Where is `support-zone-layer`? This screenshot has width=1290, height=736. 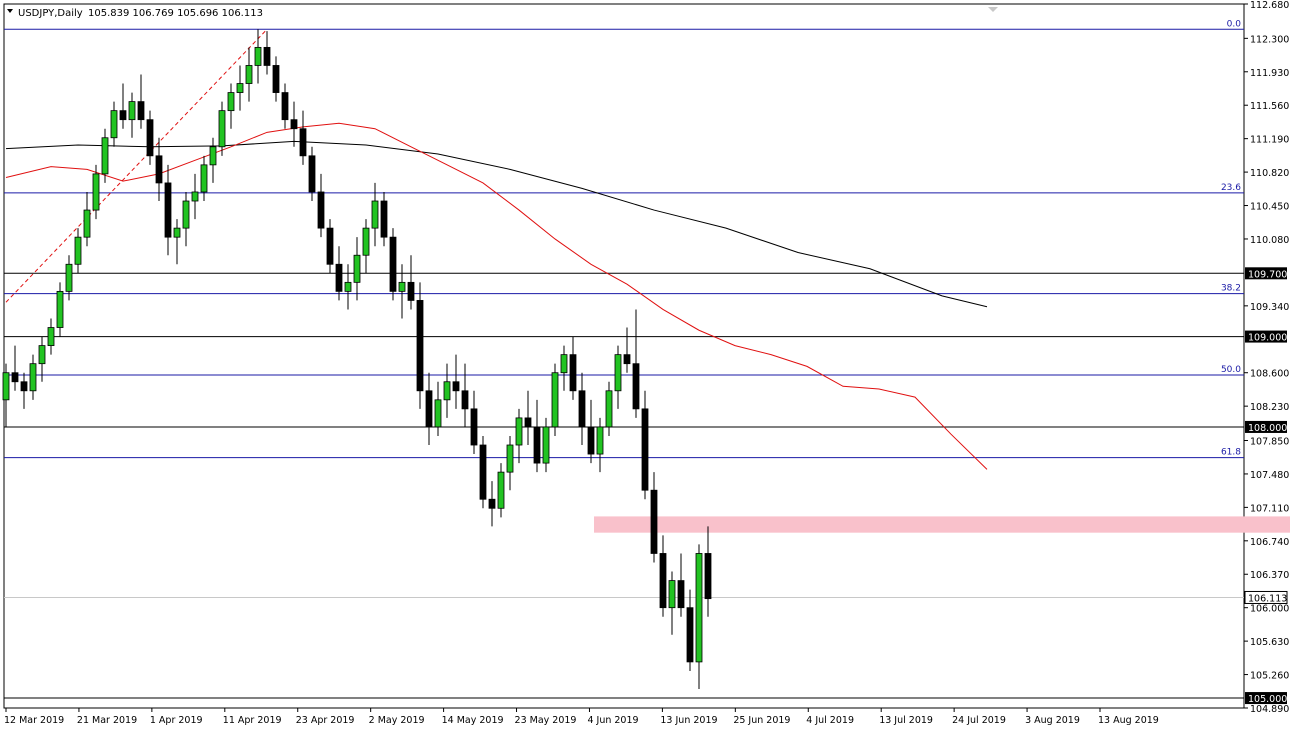 support-zone-layer is located at coordinates (942, 524).